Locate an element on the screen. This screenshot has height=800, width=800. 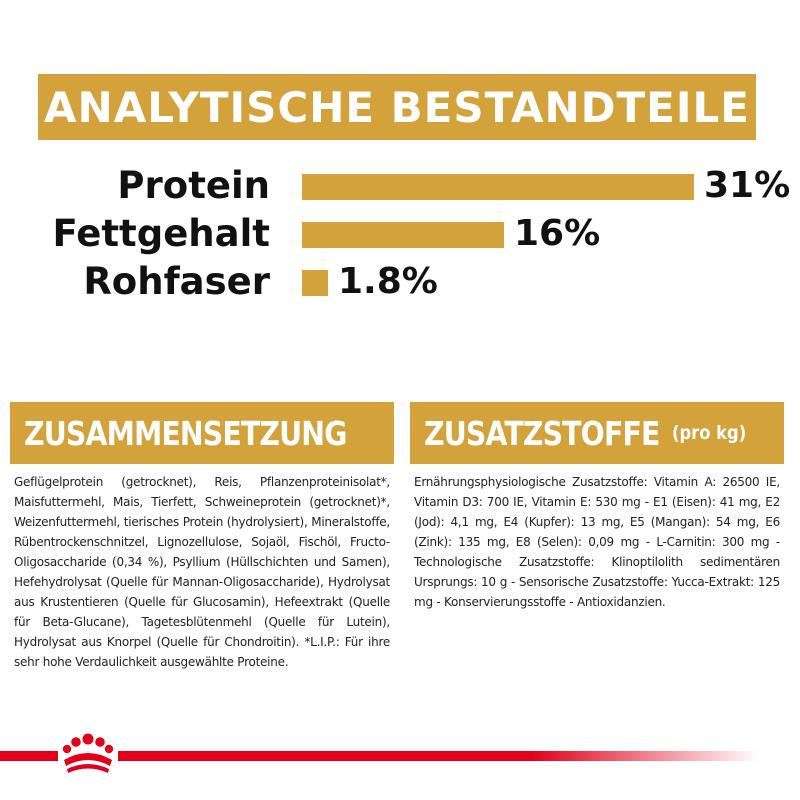
additives-title-suffix: (pro kg) is located at coordinates (709, 433).